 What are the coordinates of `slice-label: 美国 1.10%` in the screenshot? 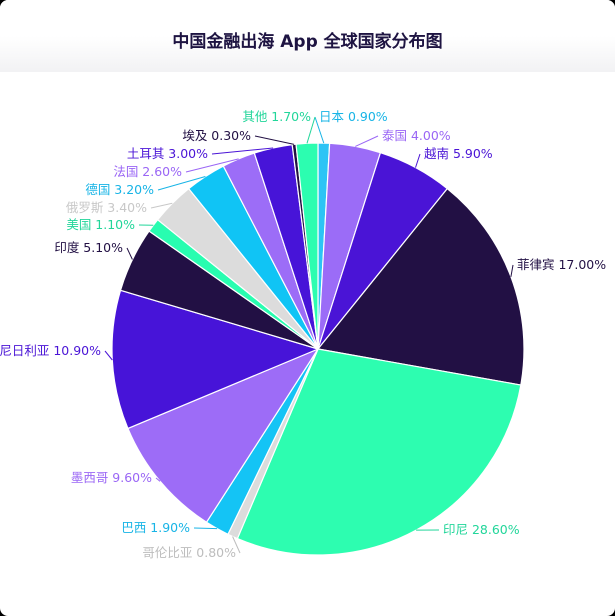 It's located at (100, 224).